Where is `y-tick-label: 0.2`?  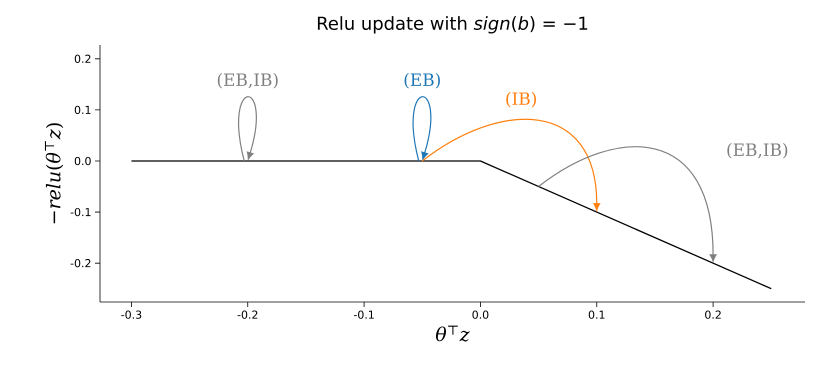 y-tick-label: 0.2 is located at coordinates (82, 58).